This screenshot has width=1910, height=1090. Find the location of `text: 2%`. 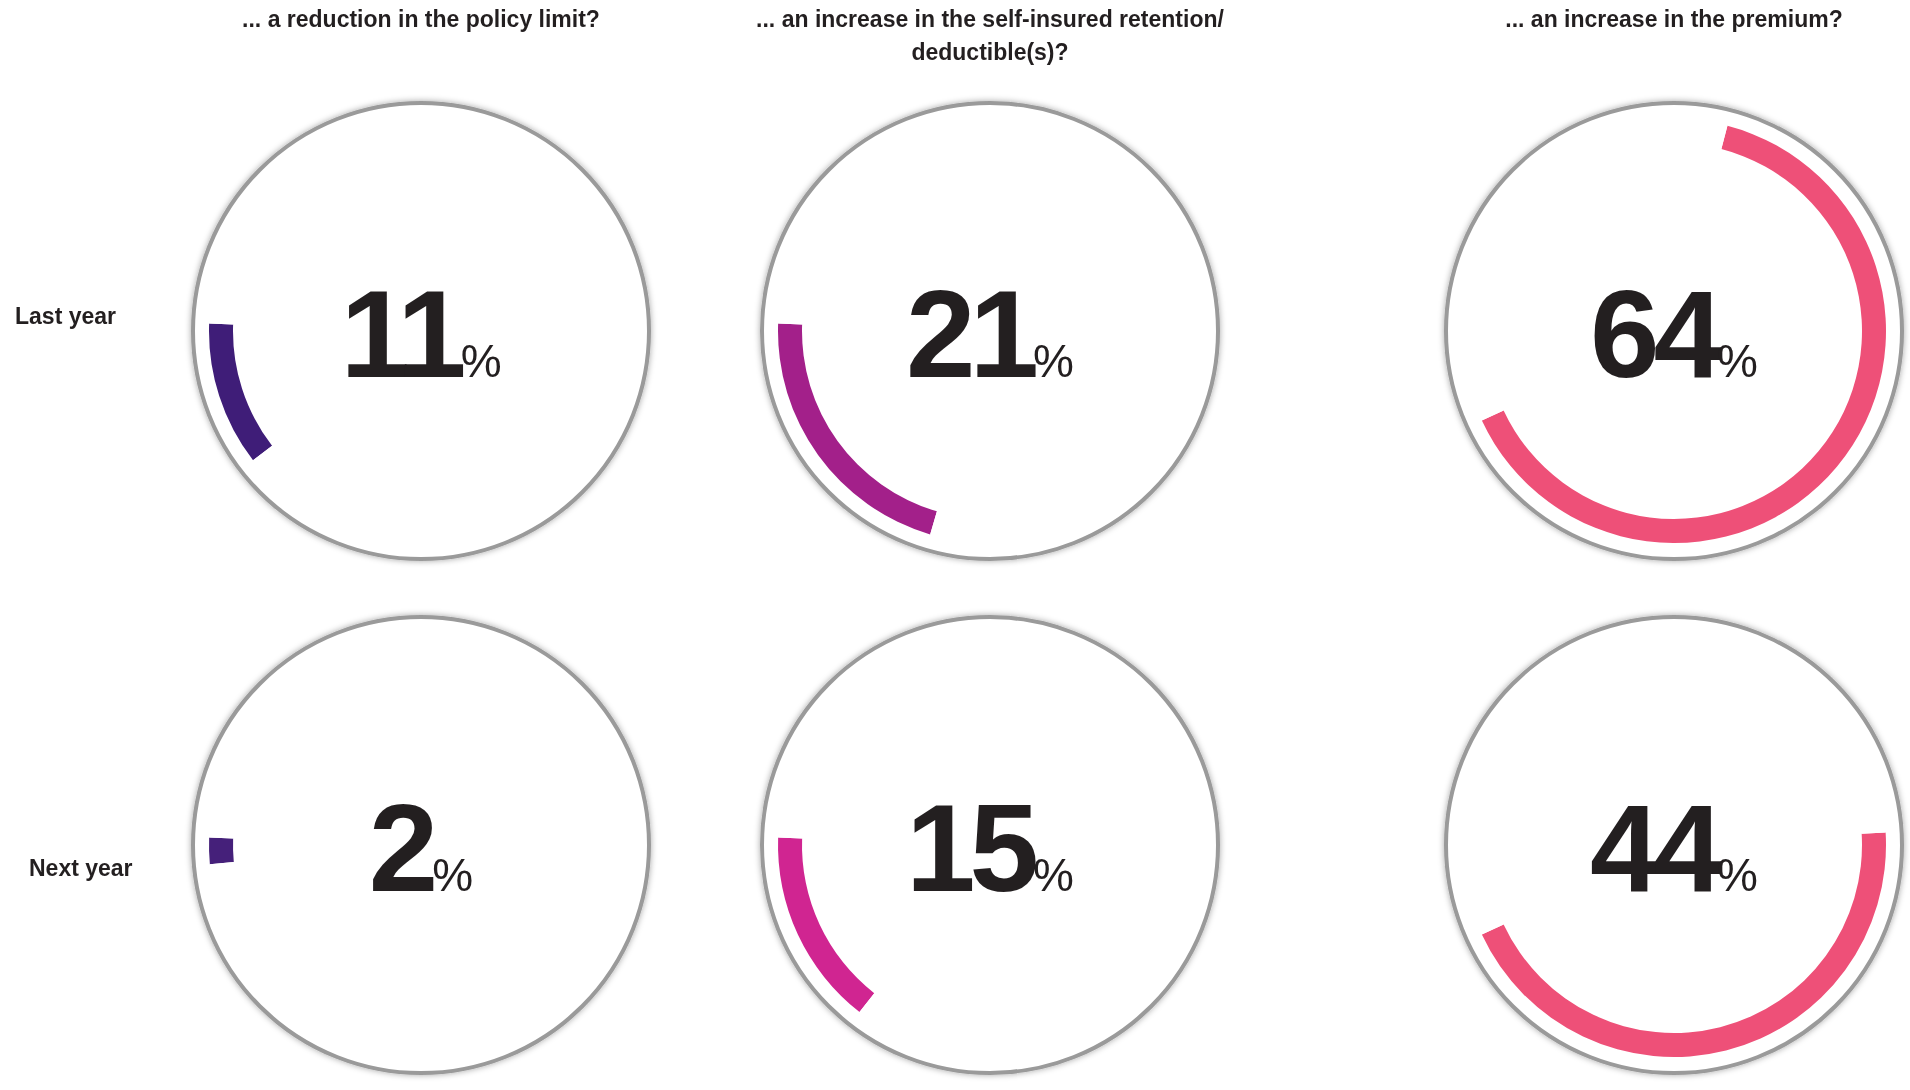

text: 2% is located at coordinates (421, 847).